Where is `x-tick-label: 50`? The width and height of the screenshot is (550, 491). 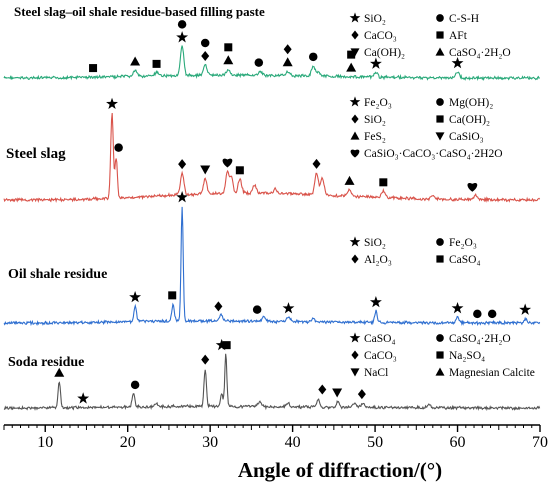
x-tick-label: 50 is located at coordinates (375, 442).